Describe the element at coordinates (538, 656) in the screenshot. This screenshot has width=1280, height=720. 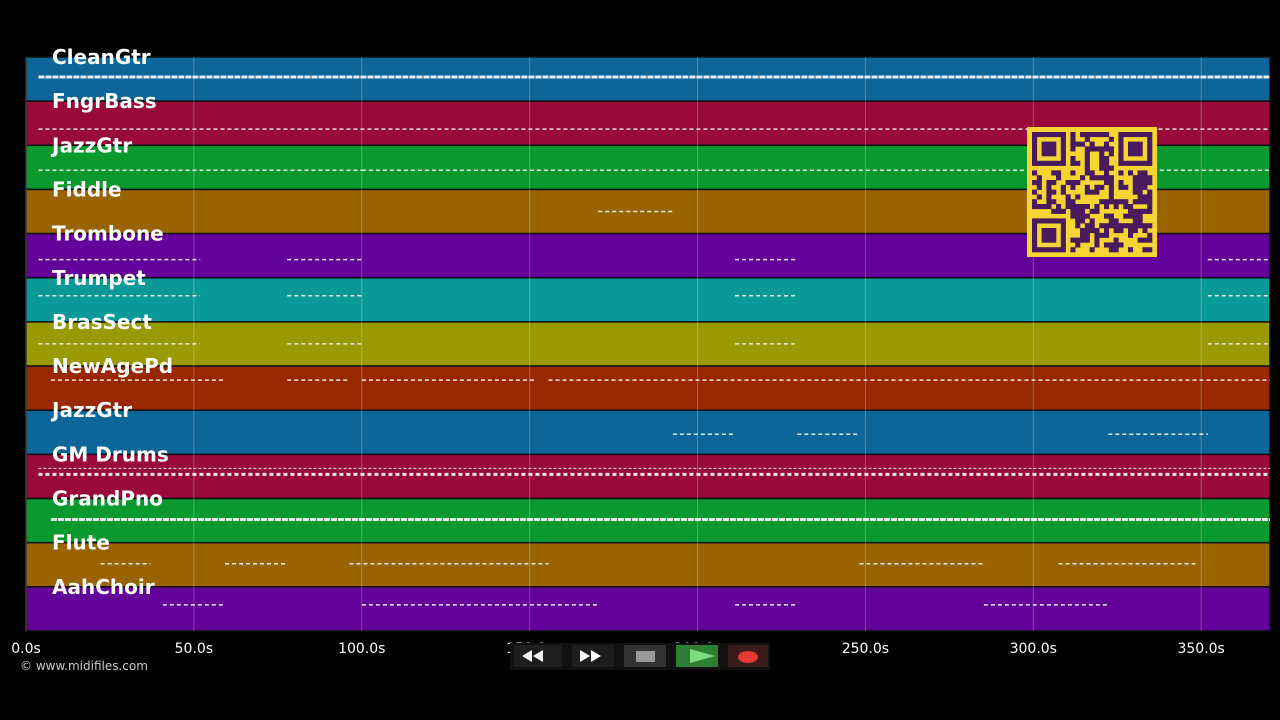
I see `rewind-button` at that location.